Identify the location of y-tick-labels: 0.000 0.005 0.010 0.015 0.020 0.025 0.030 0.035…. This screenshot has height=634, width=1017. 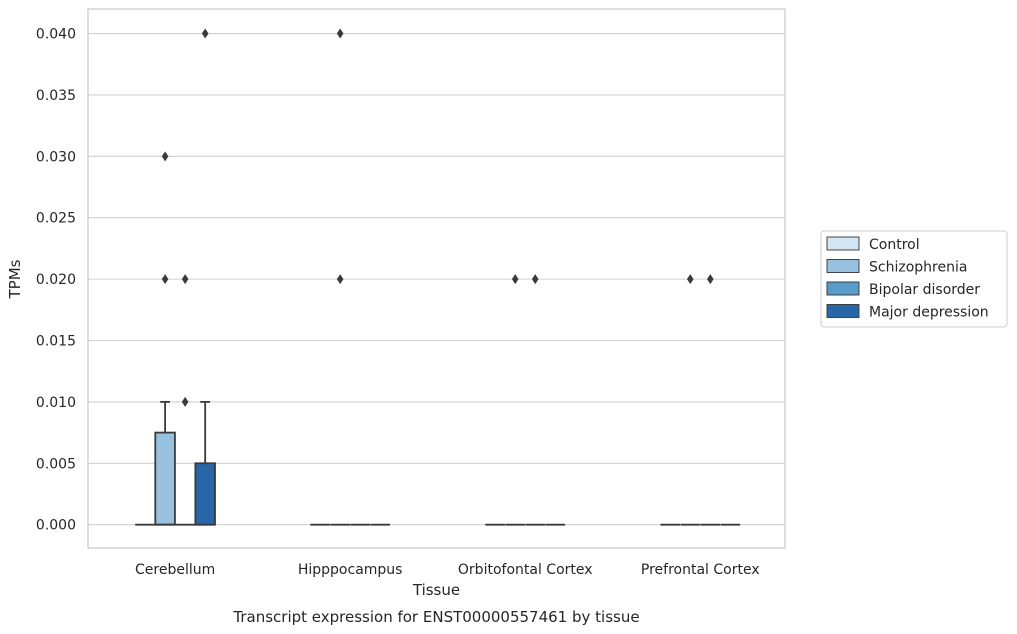
(56, 280).